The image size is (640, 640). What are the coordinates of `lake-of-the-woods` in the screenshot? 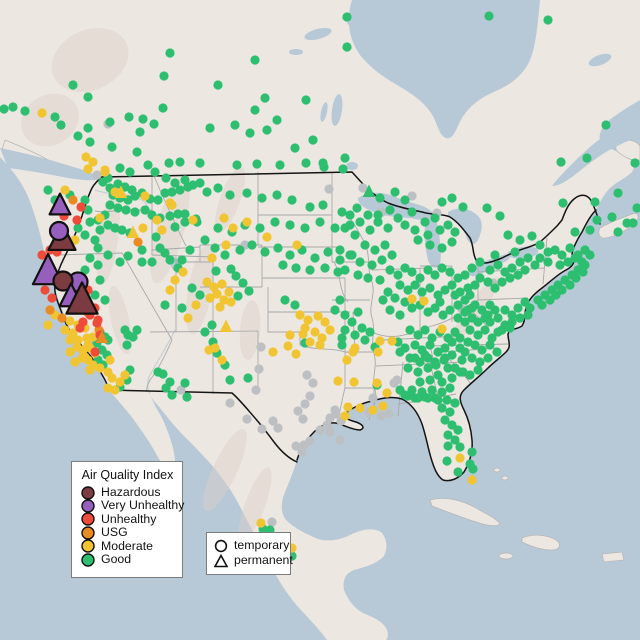 It's located at (352, 166).